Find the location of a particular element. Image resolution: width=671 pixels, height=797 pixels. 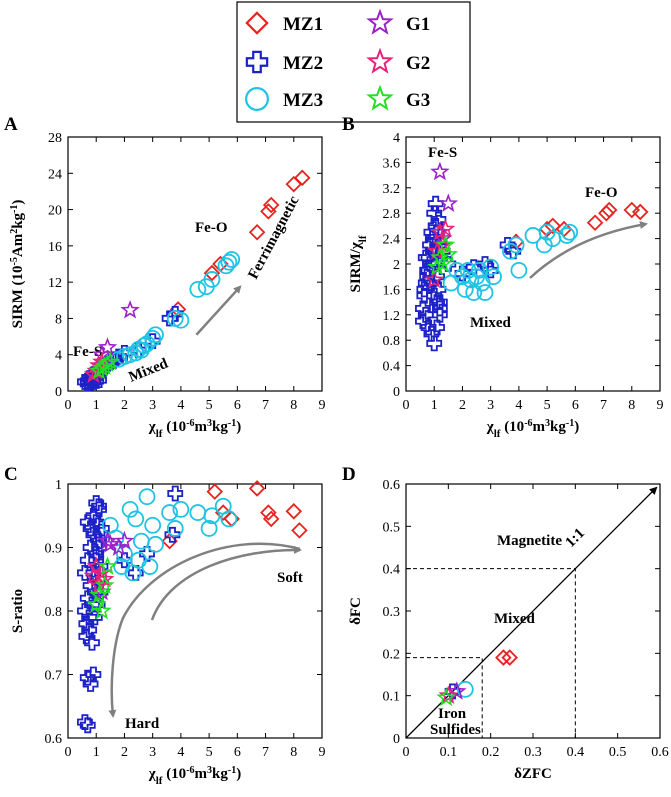

annotation-soft: Soft is located at coordinates (290, 578).